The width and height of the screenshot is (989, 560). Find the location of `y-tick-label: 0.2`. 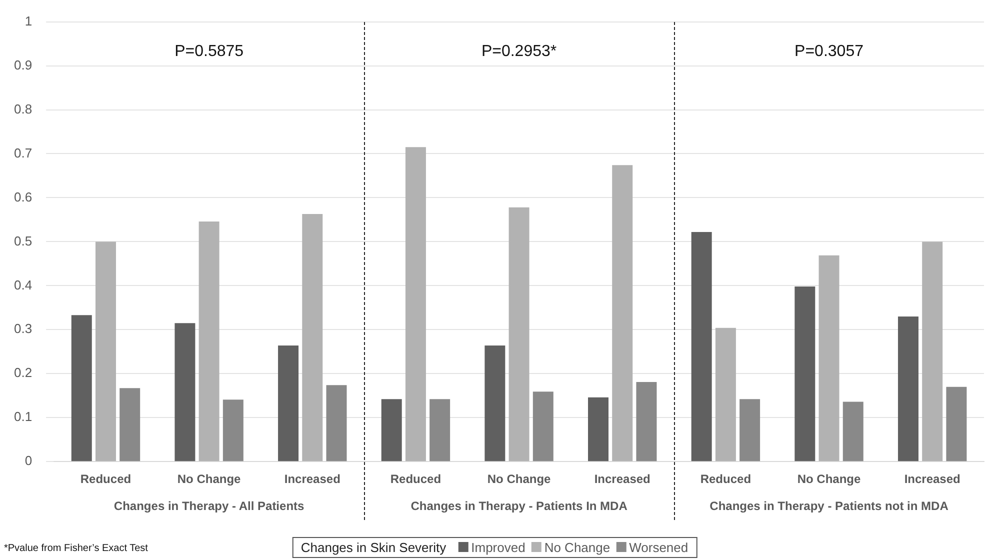

y-tick-label: 0.2 is located at coordinates (23, 372).